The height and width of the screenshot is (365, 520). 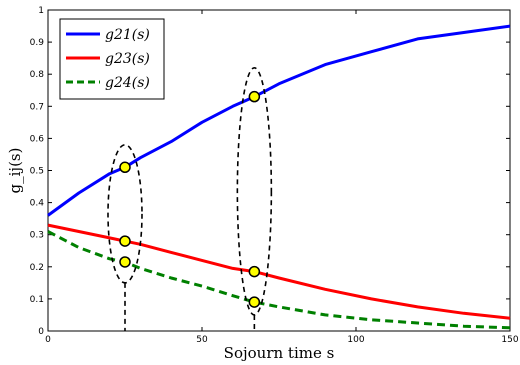 I want to click on x-axis-title: Sojourn time s, so click(x=279, y=353).